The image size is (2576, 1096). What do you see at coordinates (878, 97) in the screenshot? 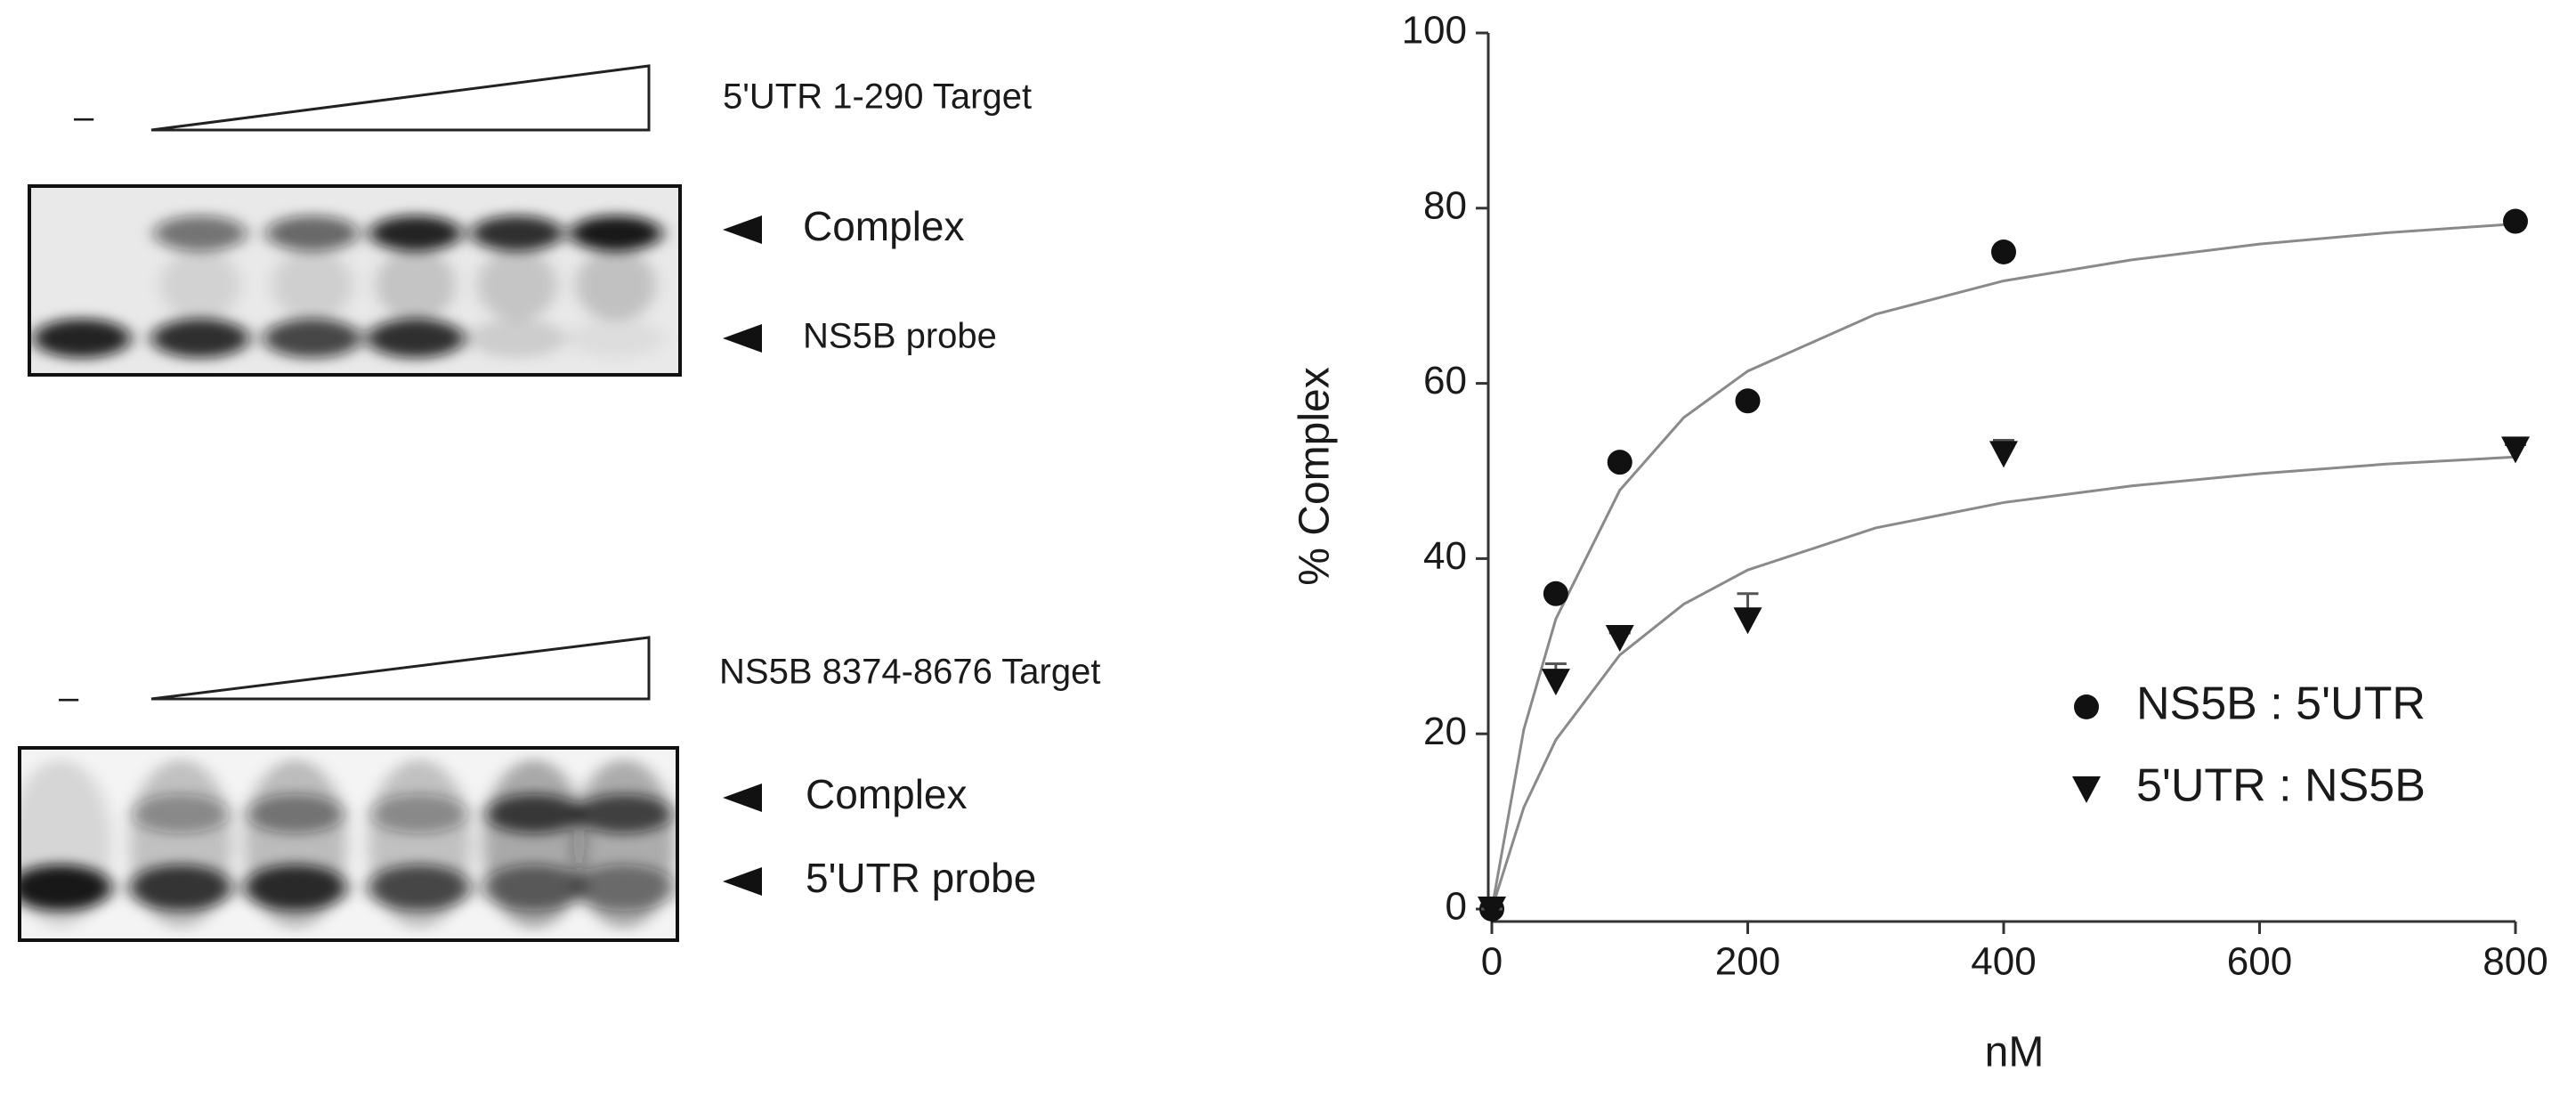
I see `target-label: 5'UTR 1-290 Target` at bounding box center [878, 97].